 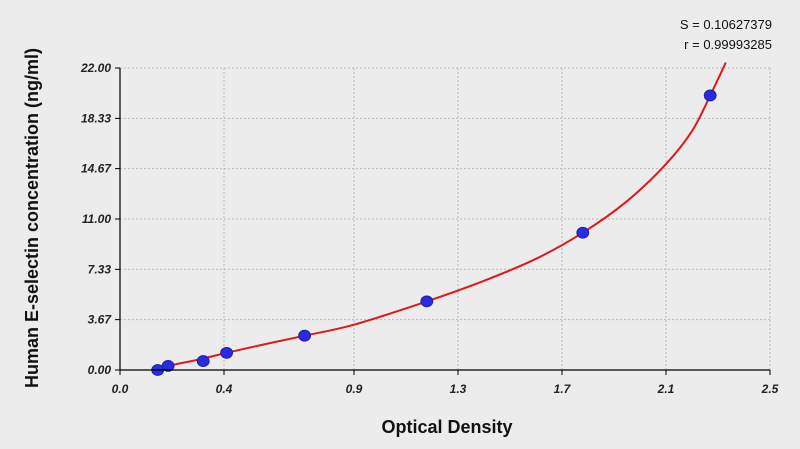 I want to click on y-tick-label: 0.00, so click(x=100, y=370).